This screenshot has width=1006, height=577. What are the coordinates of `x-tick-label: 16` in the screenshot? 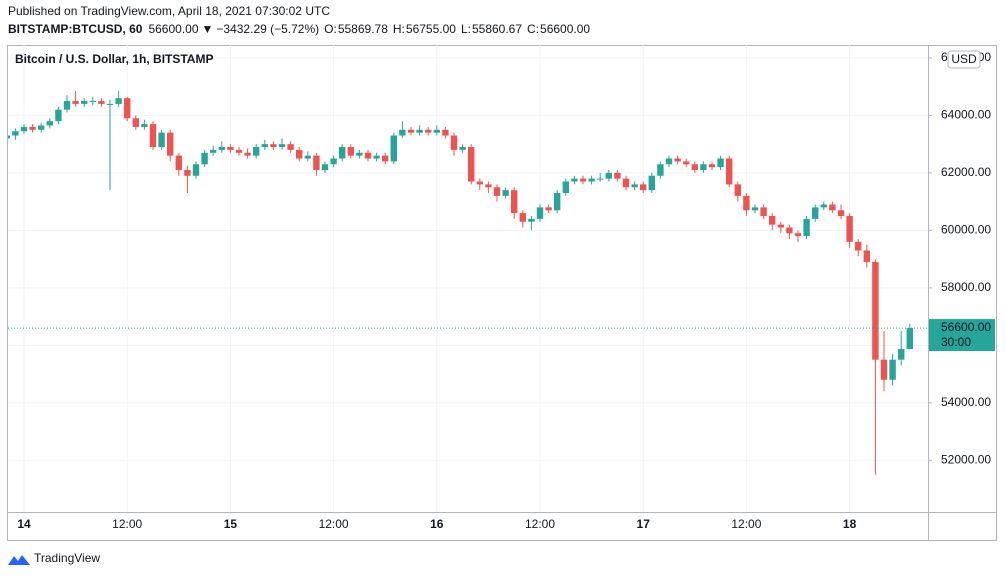 It's located at (437, 524).